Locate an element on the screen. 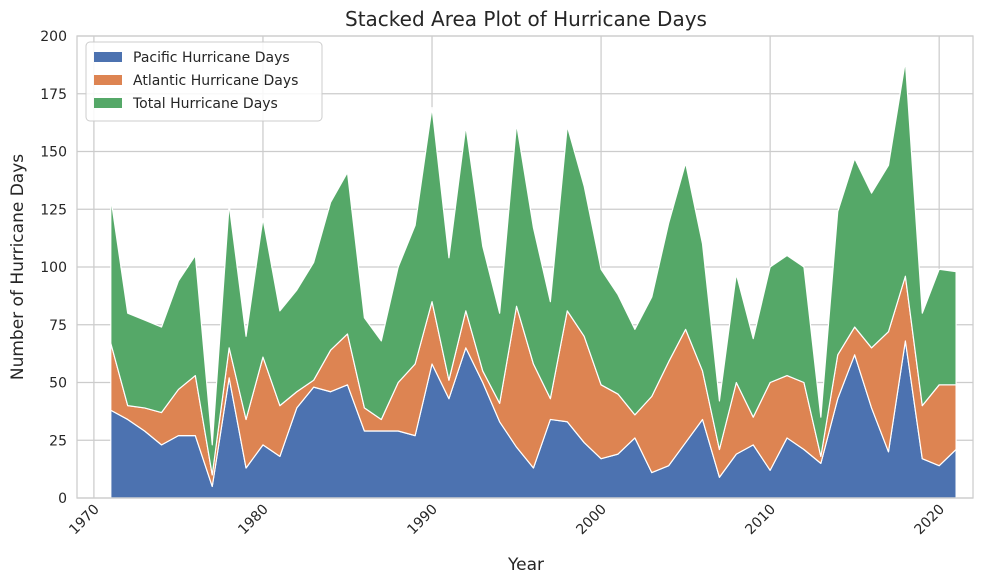  legend-box is located at coordinates (204, 81).